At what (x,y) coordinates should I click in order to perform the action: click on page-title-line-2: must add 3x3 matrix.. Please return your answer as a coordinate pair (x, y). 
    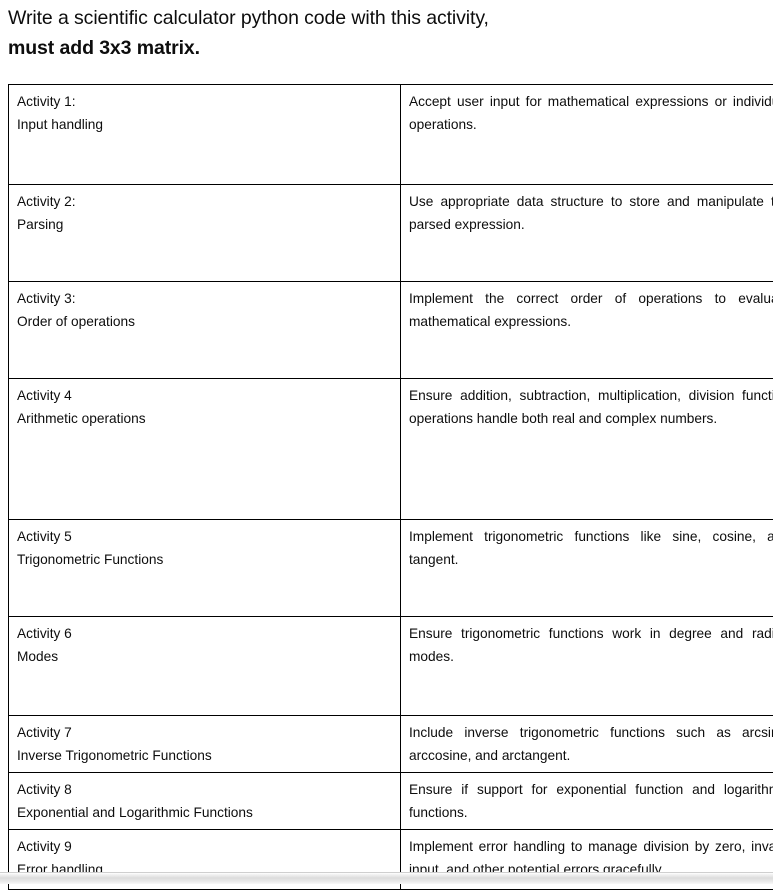
    Looking at the image, I should click on (385, 48).